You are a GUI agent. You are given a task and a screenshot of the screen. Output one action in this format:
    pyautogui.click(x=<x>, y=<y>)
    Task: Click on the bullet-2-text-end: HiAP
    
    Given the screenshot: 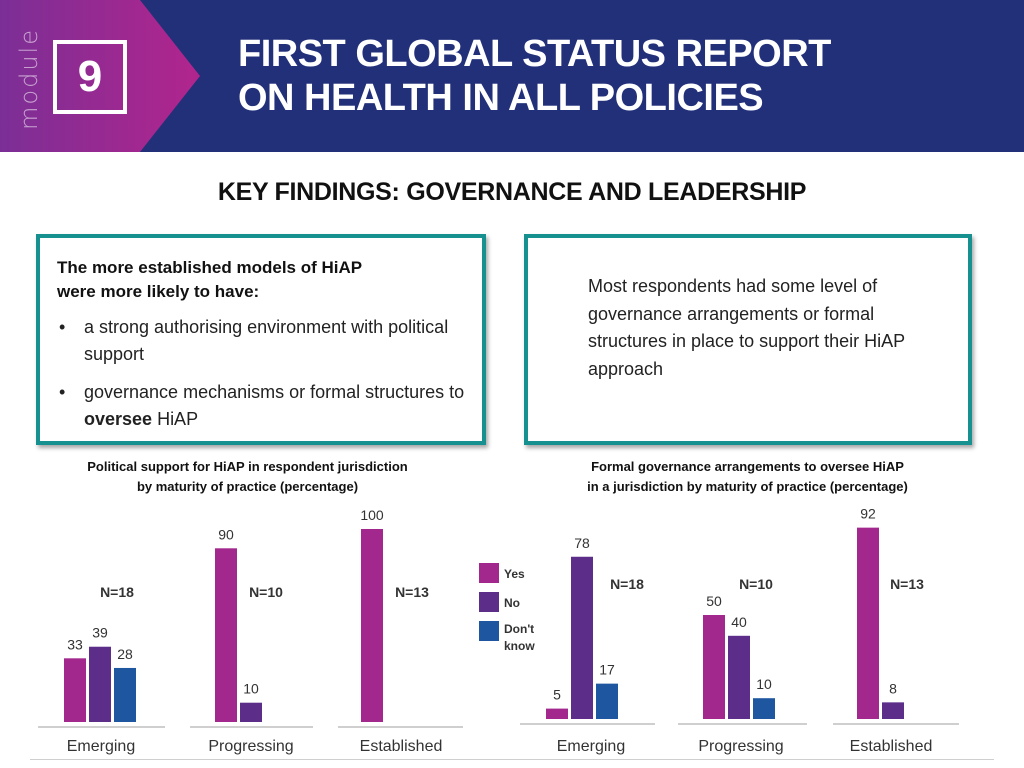 What is the action you would take?
    pyautogui.click(x=175, y=419)
    